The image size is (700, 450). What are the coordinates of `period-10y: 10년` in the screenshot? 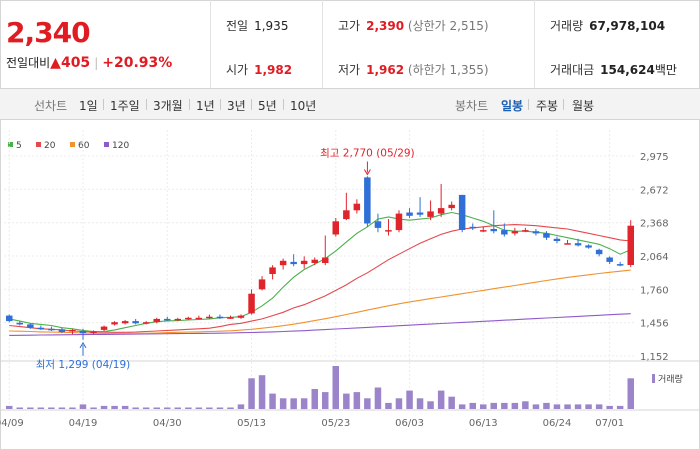 It's located at (303, 106).